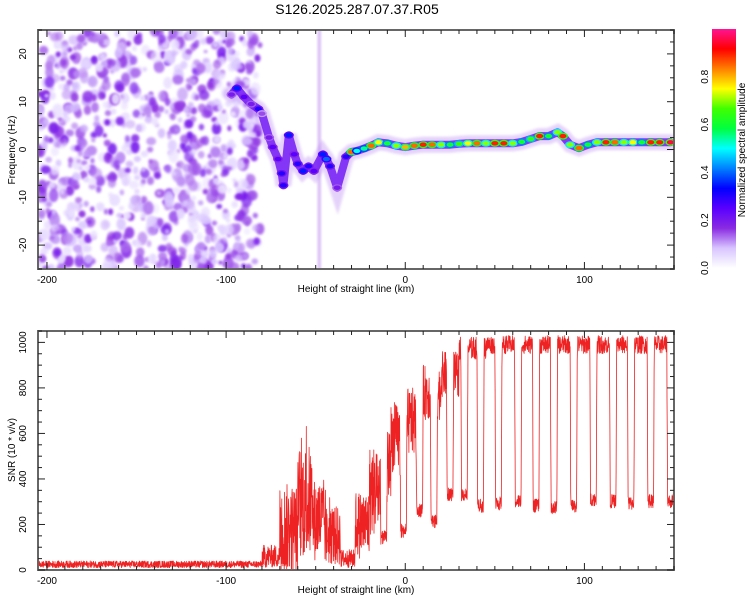 The height and width of the screenshot is (600, 750). Describe the element at coordinates (705, 220) in the screenshot. I see `colorbar-tick-label: 0.2` at that location.